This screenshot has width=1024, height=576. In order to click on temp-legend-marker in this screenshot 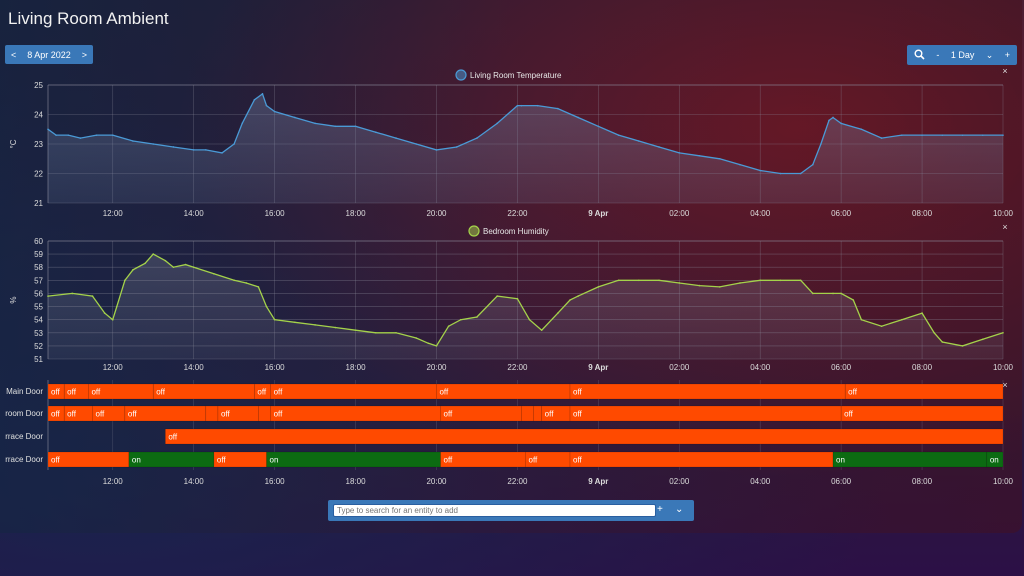, I will do `click(461, 75)`.